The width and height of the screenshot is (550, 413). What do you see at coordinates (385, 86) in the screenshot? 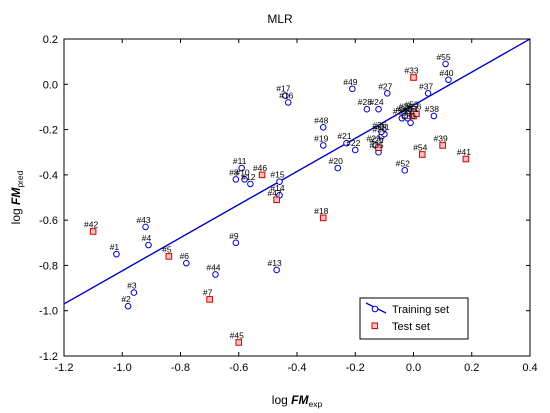
I see `point-label-27: #27` at bounding box center [385, 86].